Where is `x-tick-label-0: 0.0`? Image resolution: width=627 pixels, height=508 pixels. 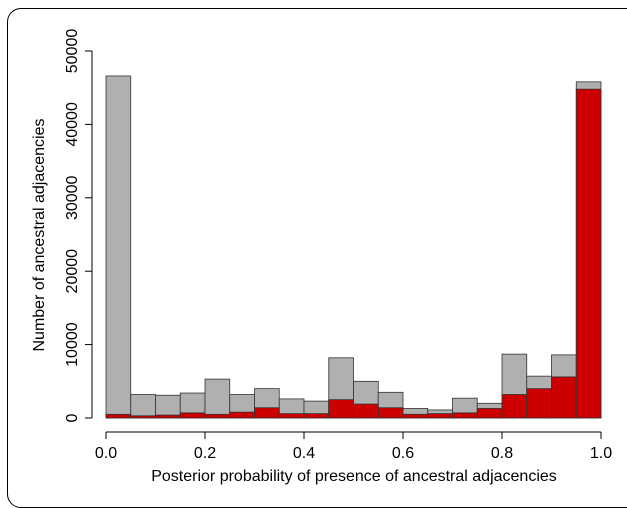
x-tick-label-0: 0.0 is located at coordinates (106, 453).